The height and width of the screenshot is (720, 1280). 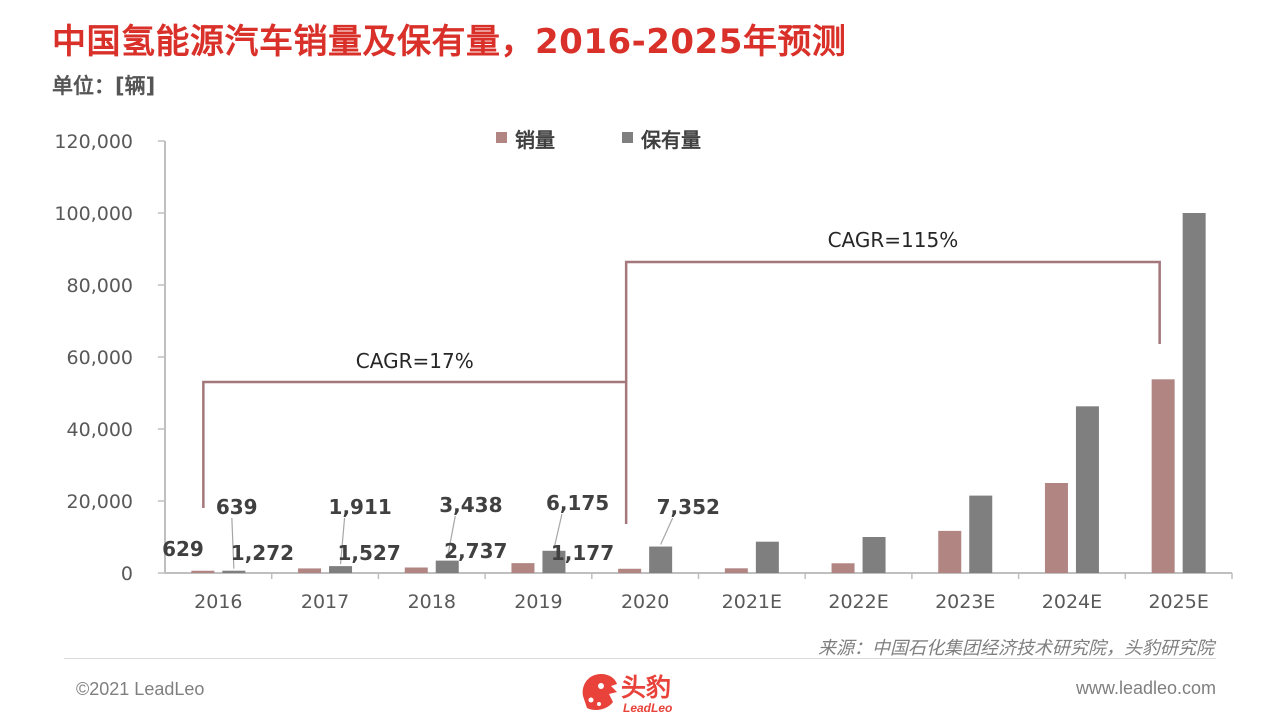 What do you see at coordinates (646, 687) in the screenshot?
I see `logo-text: 头豹` at bounding box center [646, 687].